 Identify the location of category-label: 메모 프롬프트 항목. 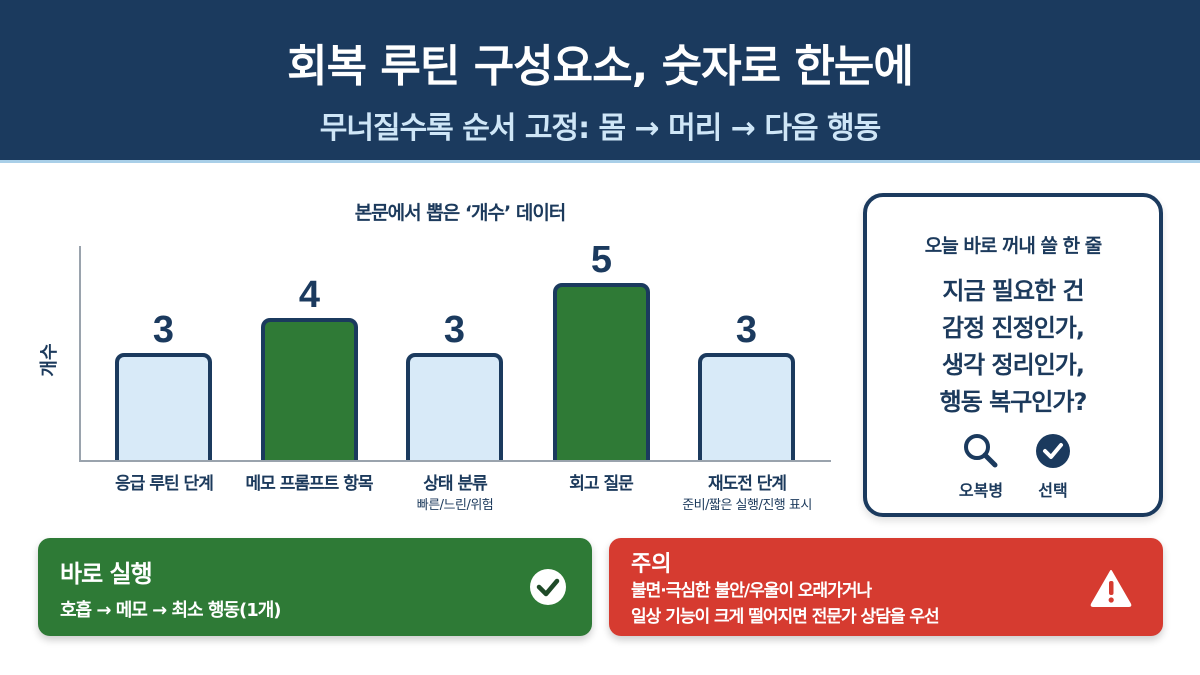
(309, 484).